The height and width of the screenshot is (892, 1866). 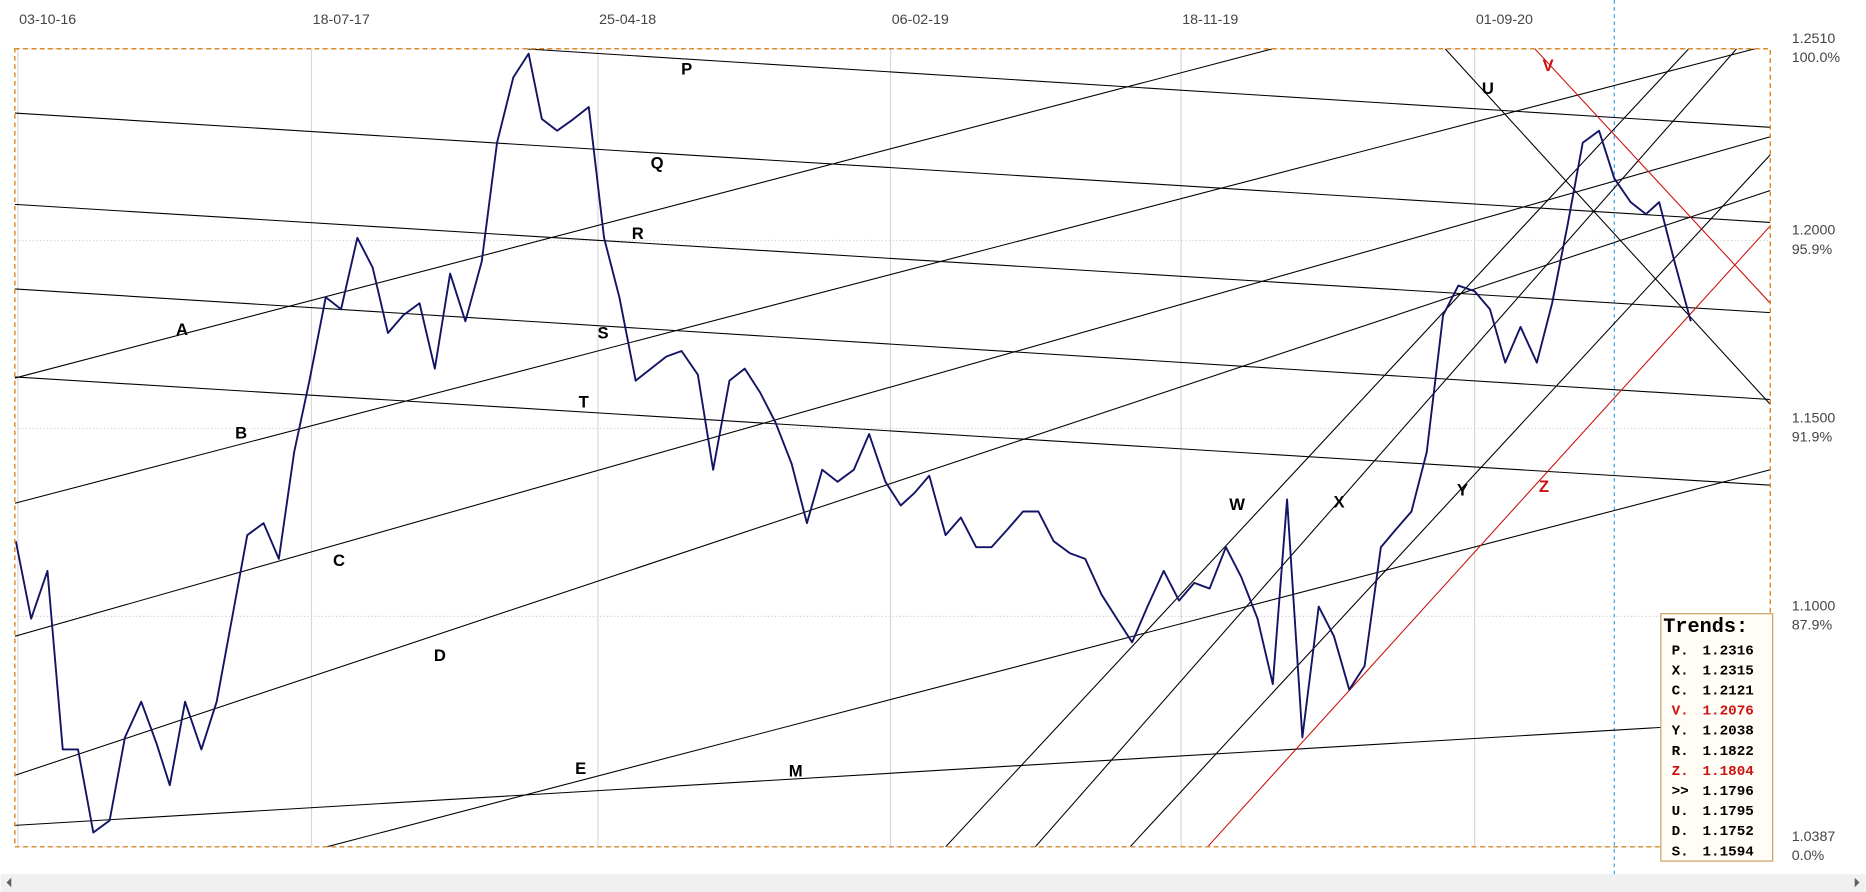 What do you see at coordinates (1680, 732) in the screenshot?
I see `trend-row-name: Y.` at bounding box center [1680, 732].